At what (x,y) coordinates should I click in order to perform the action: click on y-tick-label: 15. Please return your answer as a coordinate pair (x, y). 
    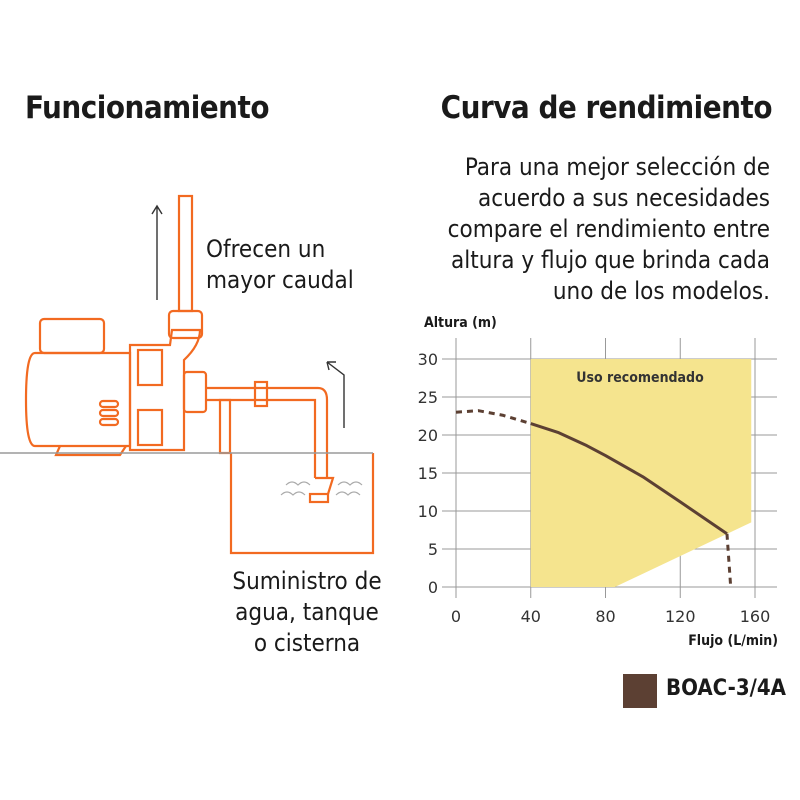
    Looking at the image, I should click on (428, 473).